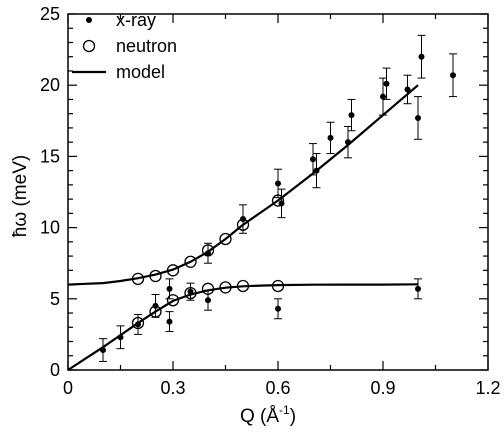  Describe the element at coordinates (208, 262) in the screenshot. I see `neutron-series` at that location.